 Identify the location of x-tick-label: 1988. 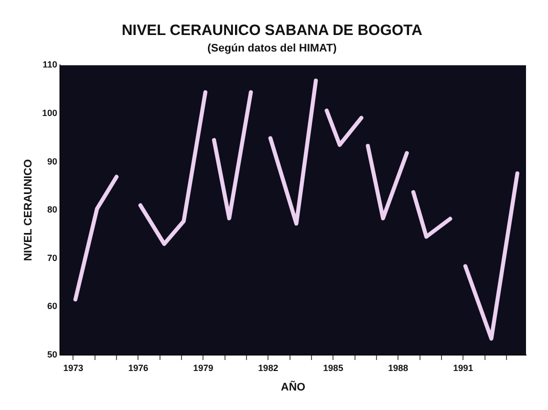
(398, 367).